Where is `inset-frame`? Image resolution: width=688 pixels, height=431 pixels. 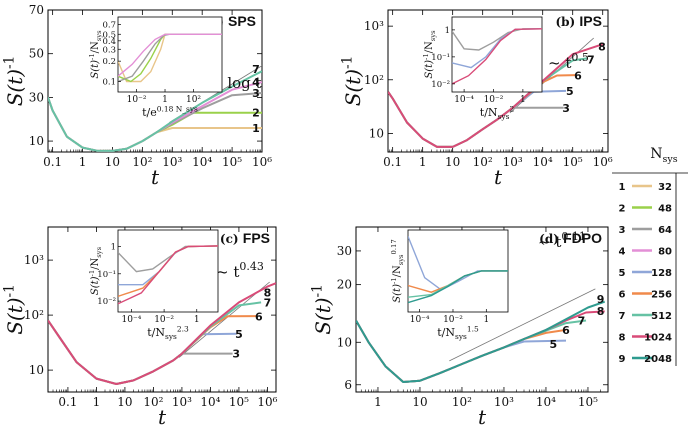 inset-frame is located at coordinates (170, 54).